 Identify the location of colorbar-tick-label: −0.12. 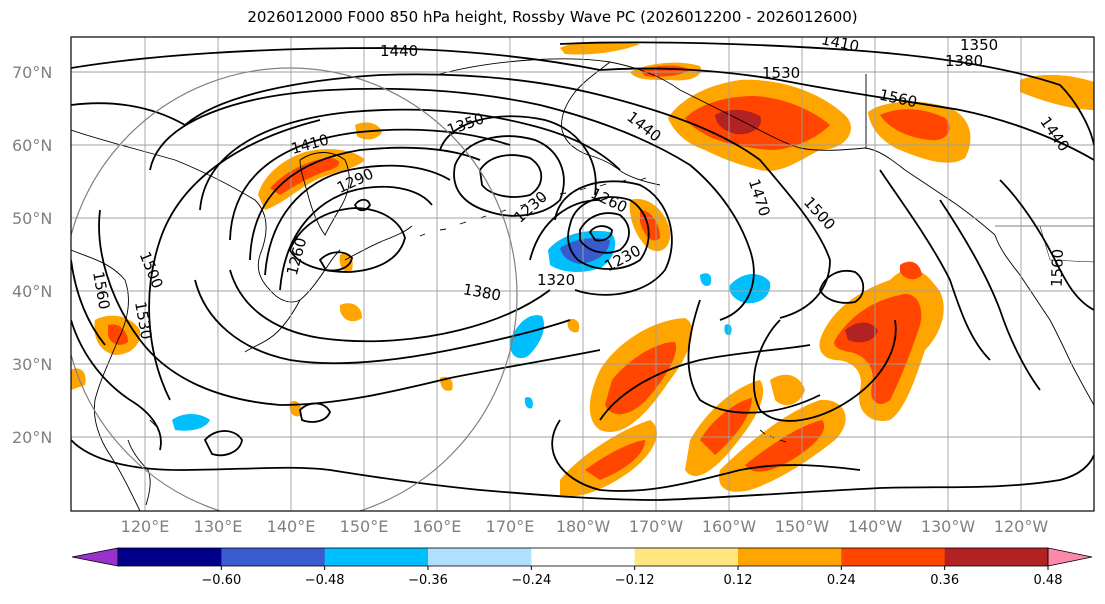
(635, 580).